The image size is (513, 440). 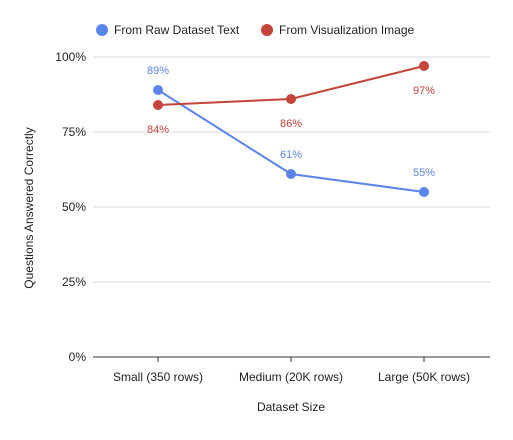 I want to click on y-tick-label: 50%, so click(x=74, y=207).